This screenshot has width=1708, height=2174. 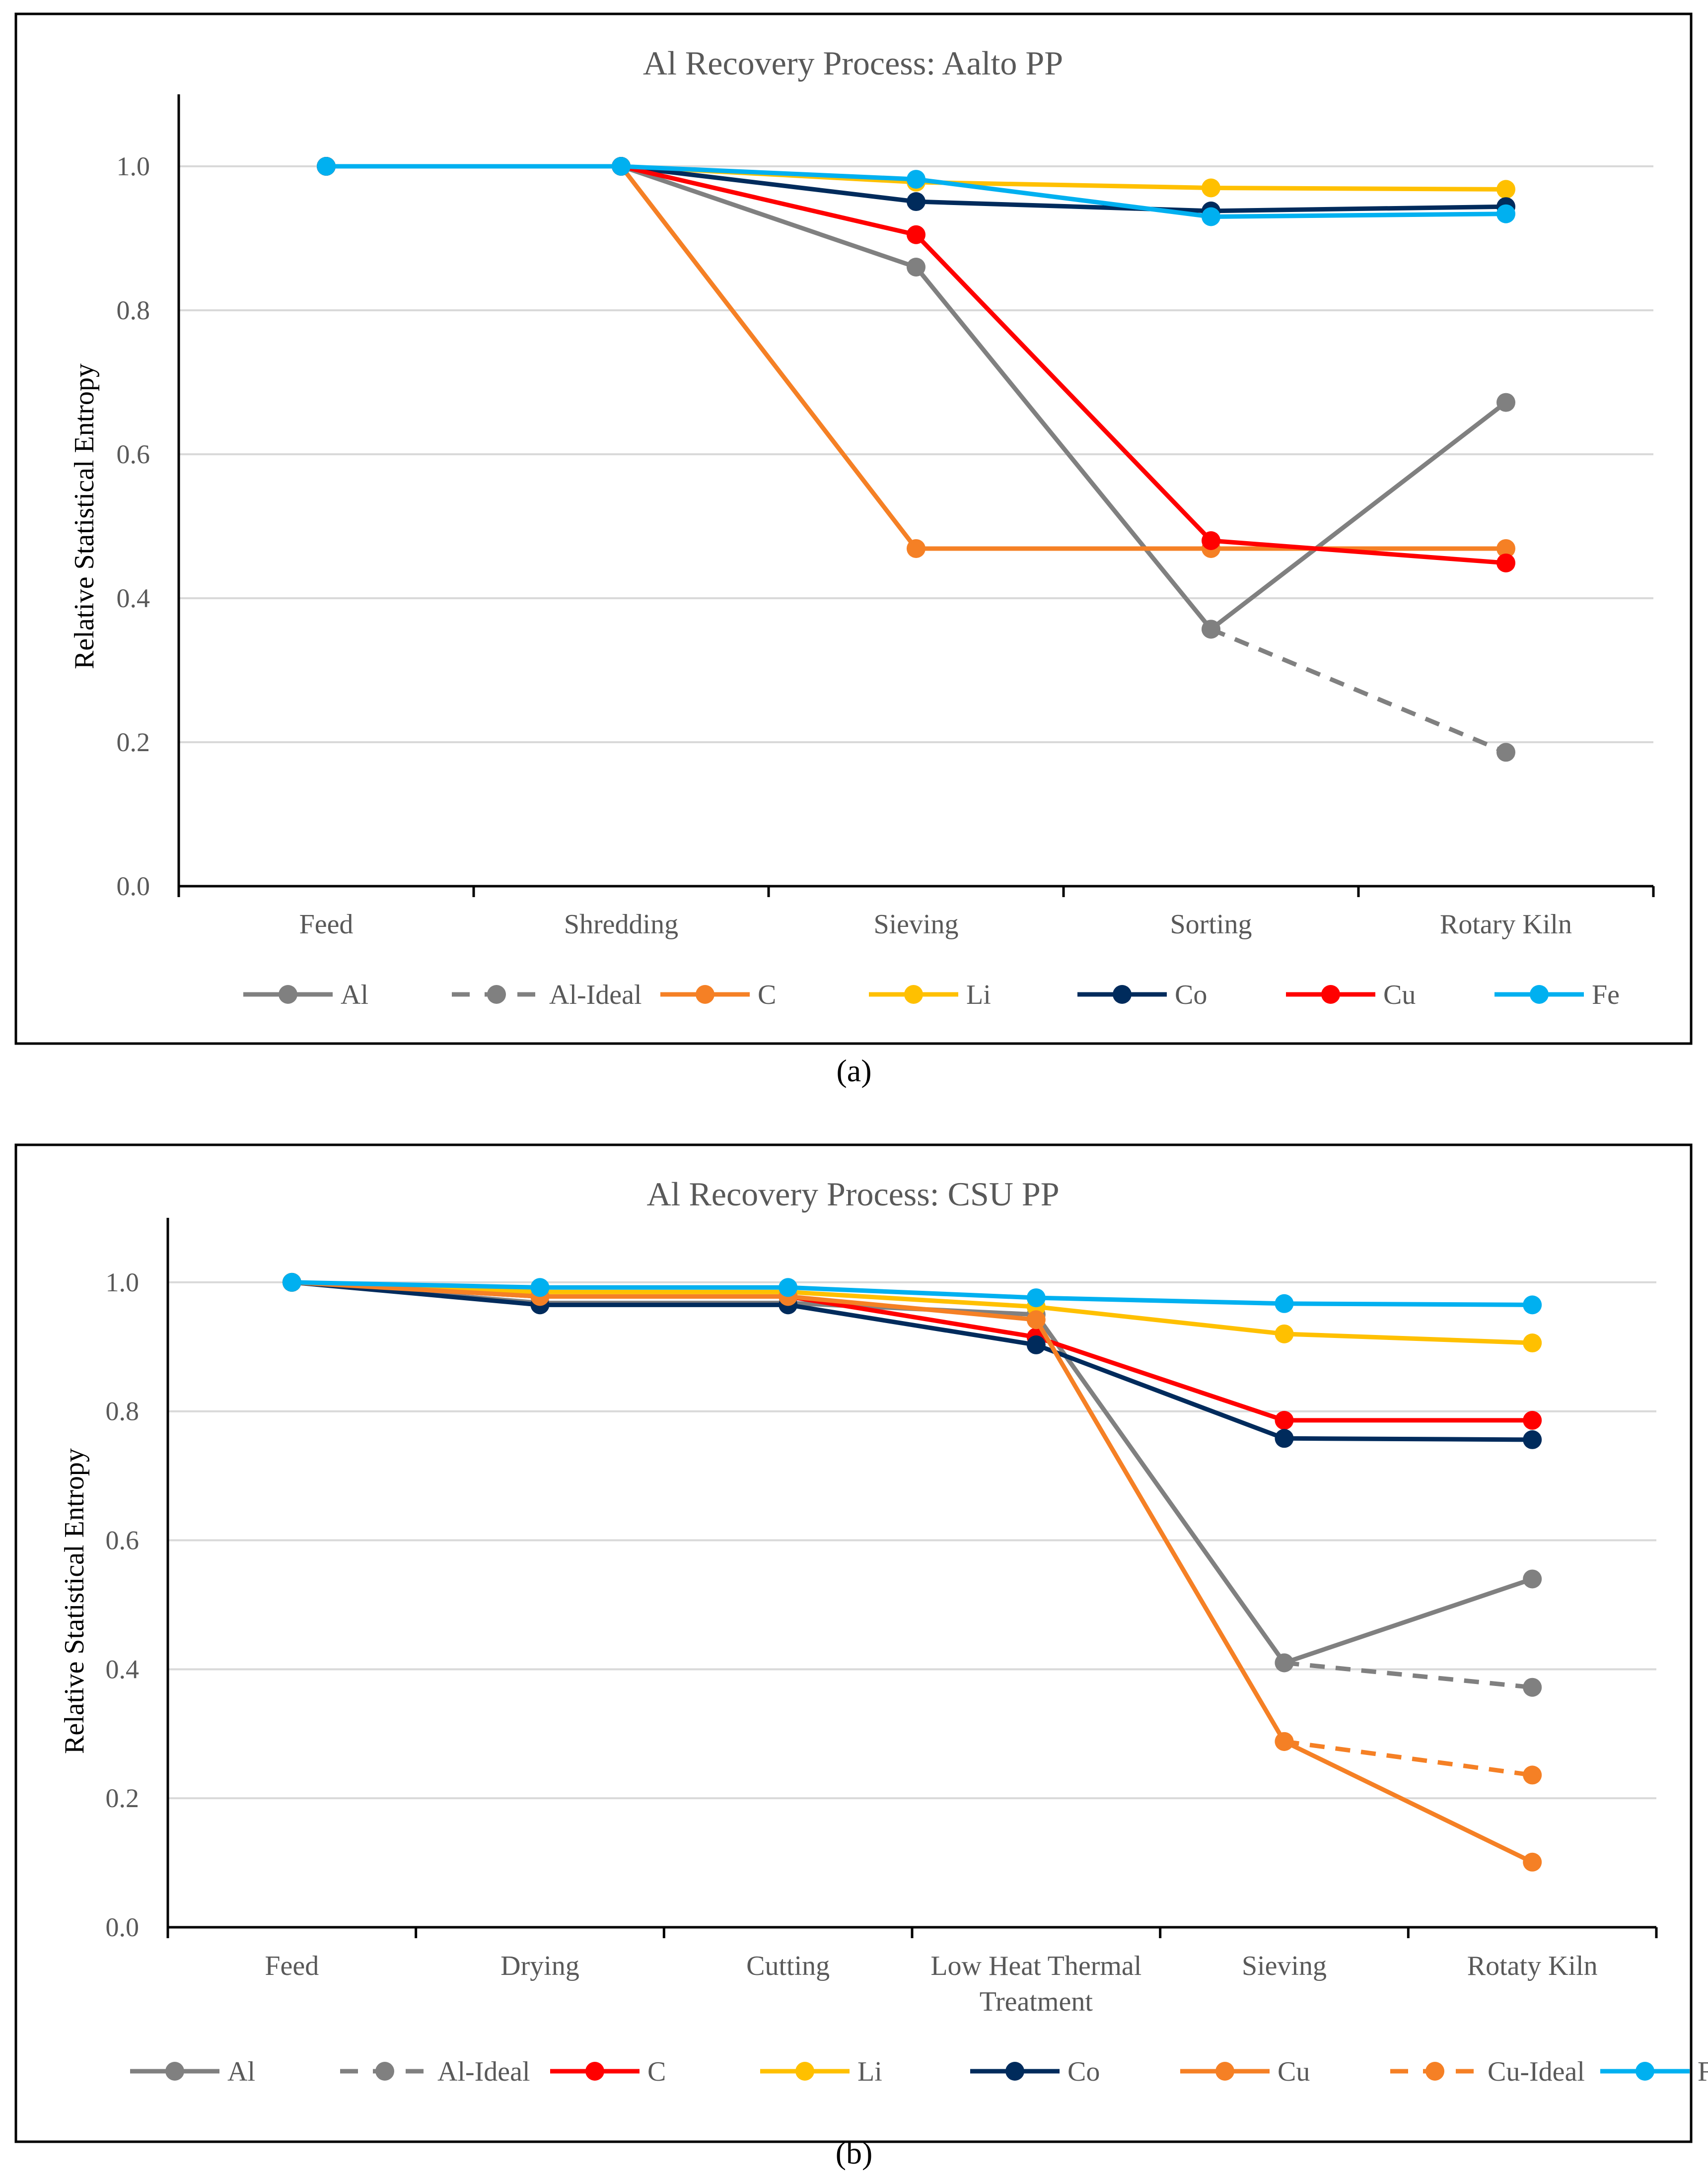 I want to click on chart-b-legend: Al Al-Ideal C Li Co Cu Cu-Ideal Fe, so click(x=919, y=2071).